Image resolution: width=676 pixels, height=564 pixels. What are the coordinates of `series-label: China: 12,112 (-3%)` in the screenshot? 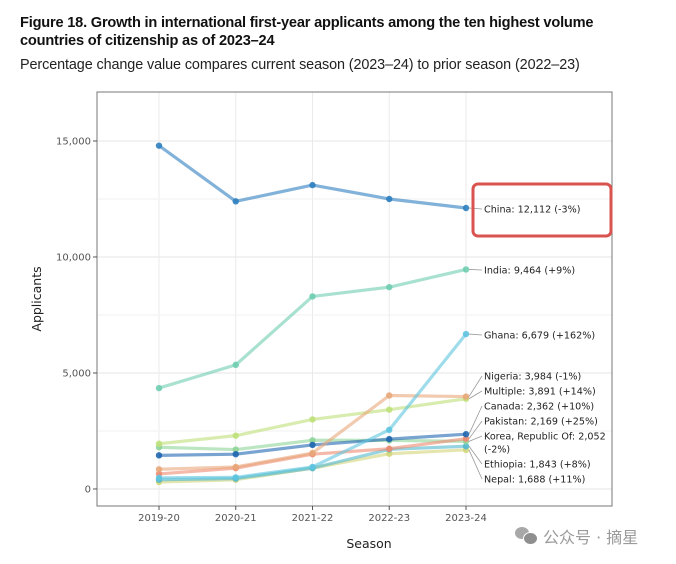 It's located at (532, 210).